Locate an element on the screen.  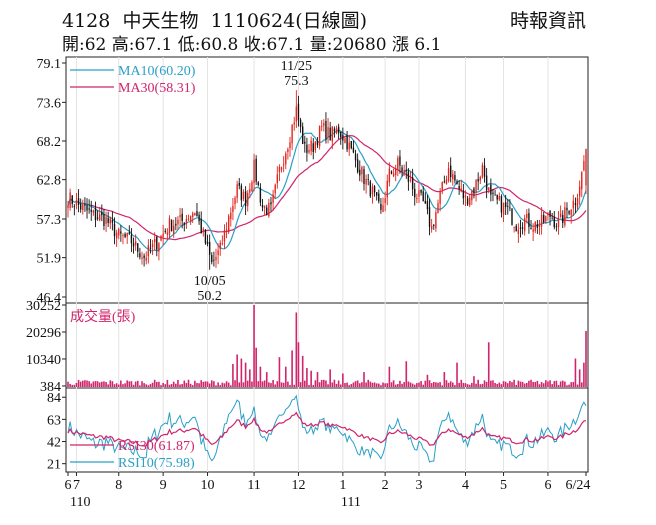
chart-title: 4128 中天生物 1110624(日線圖) is located at coordinates (214, 19).